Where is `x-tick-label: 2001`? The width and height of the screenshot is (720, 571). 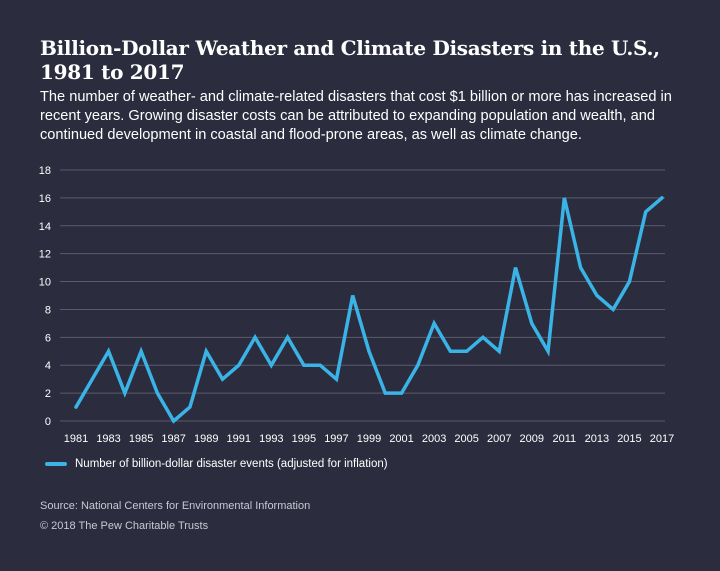 x-tick-label: 2001 is located at coordinates (401, 439).